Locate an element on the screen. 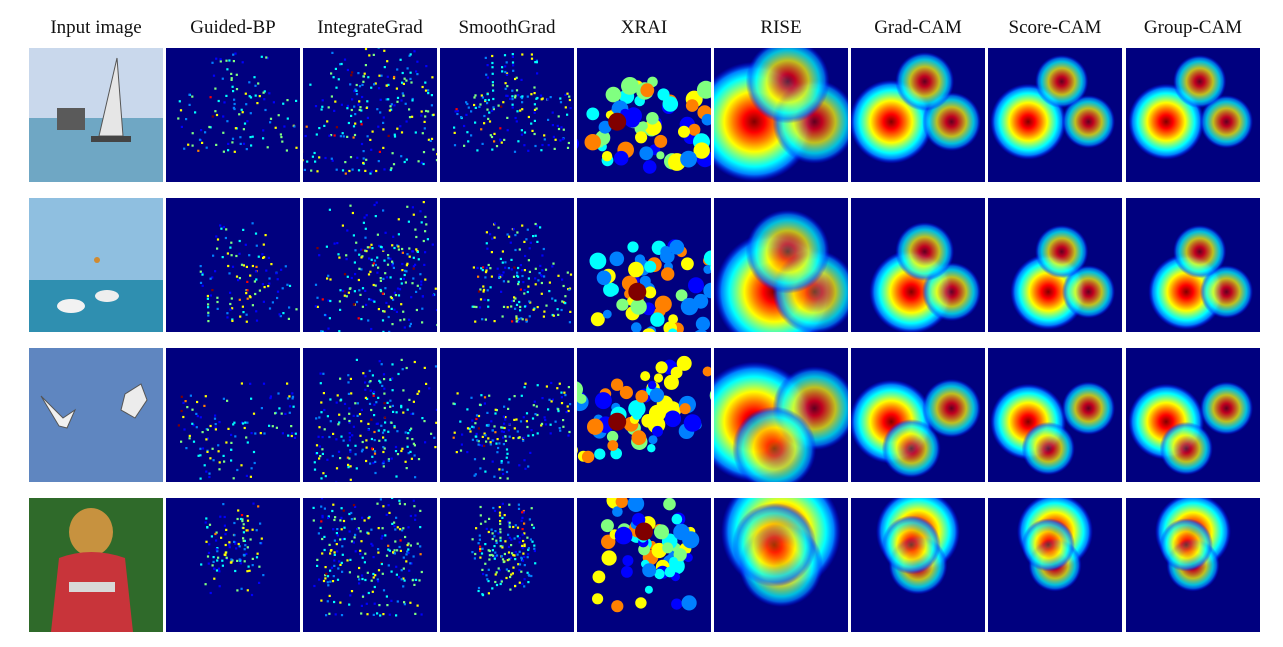  saliency-map-rise-boats-on-sea is located at coordinates (781, 265).